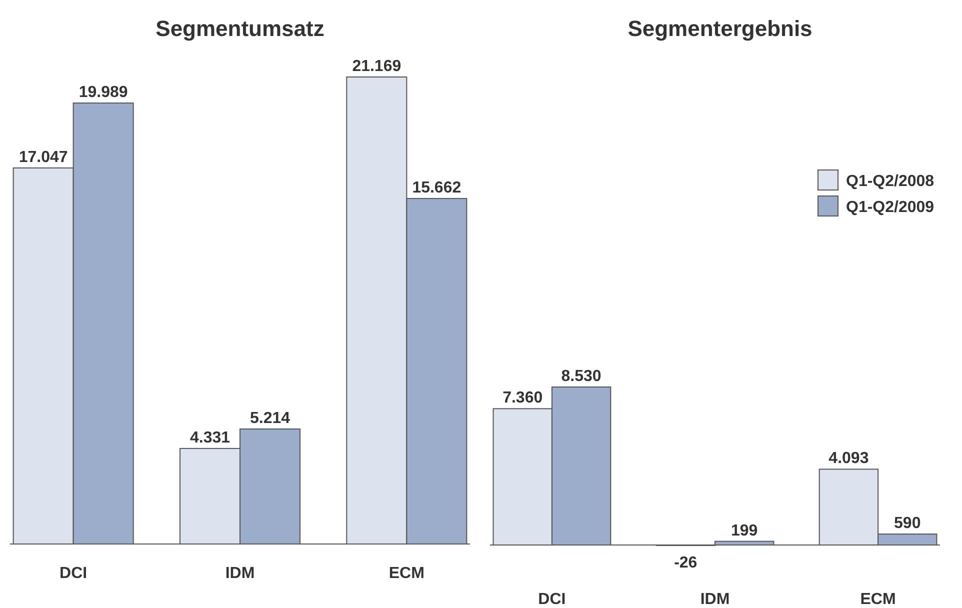  What do you see at coordinates (720, 28) in the screenshot?
I see `chart-title: Segmentergebnis` at bounding box center [720, 28].